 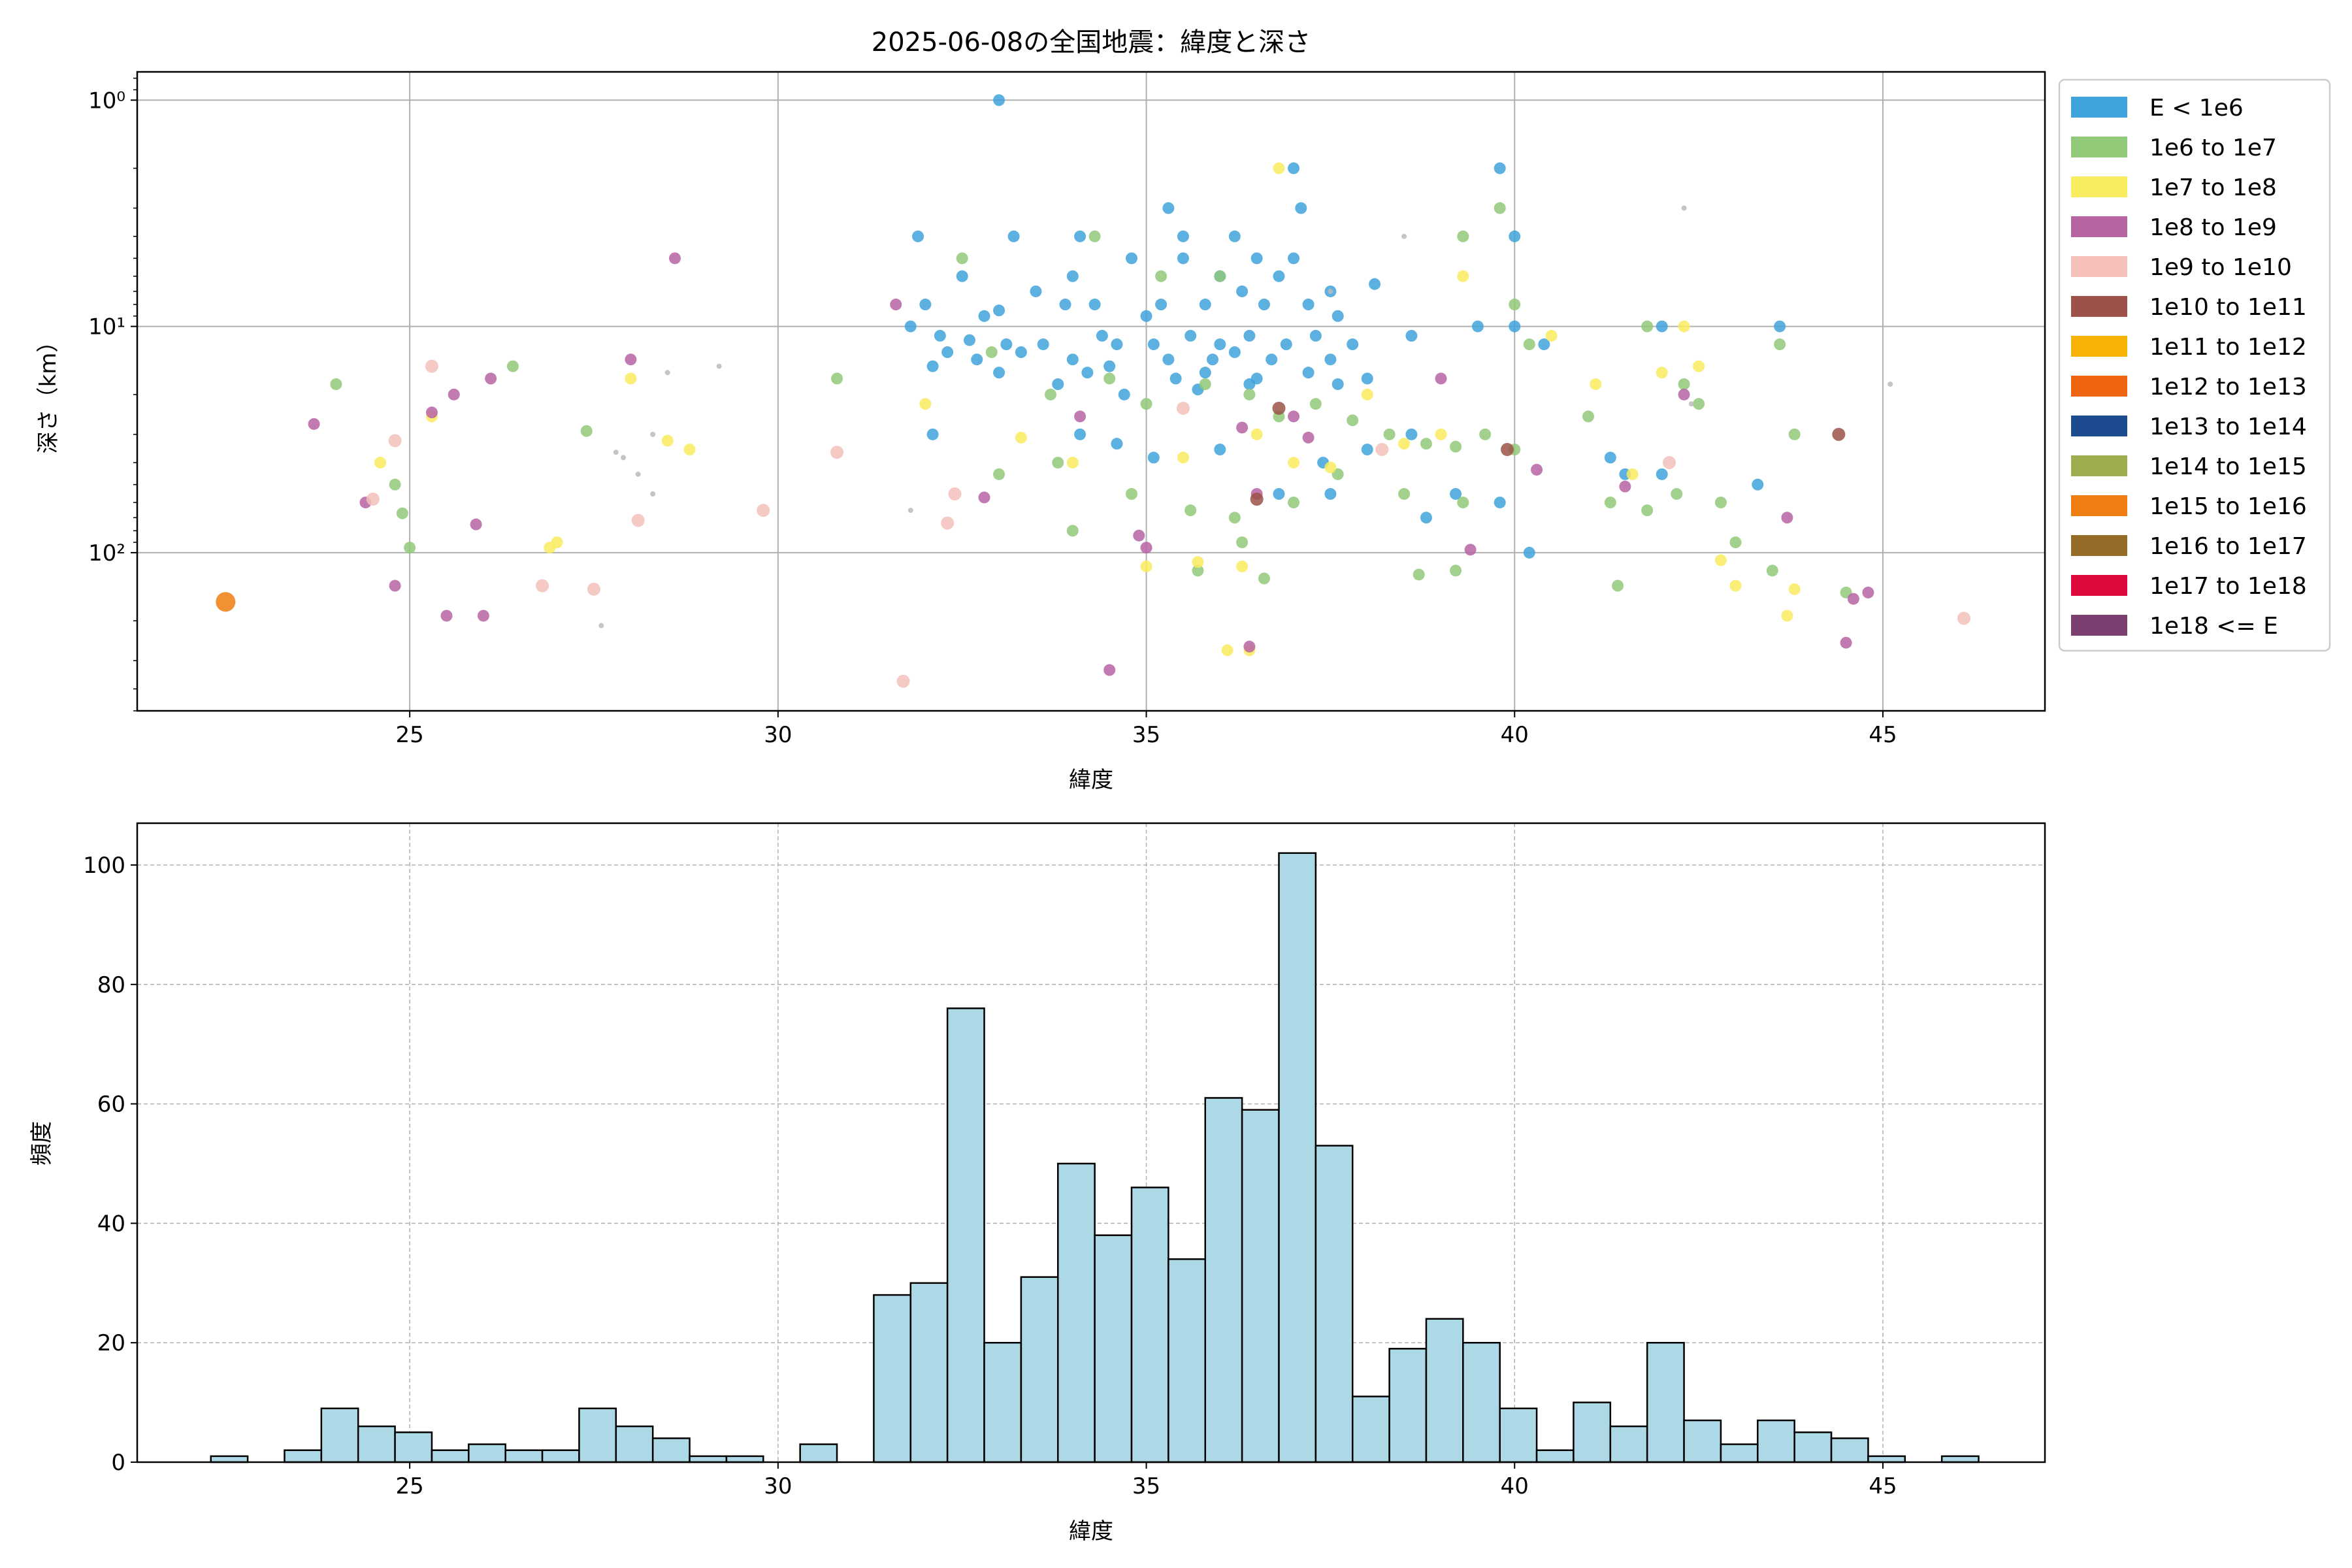 I want to click on histogram-y-tick-label: 0, so click(x=118, y=1463).